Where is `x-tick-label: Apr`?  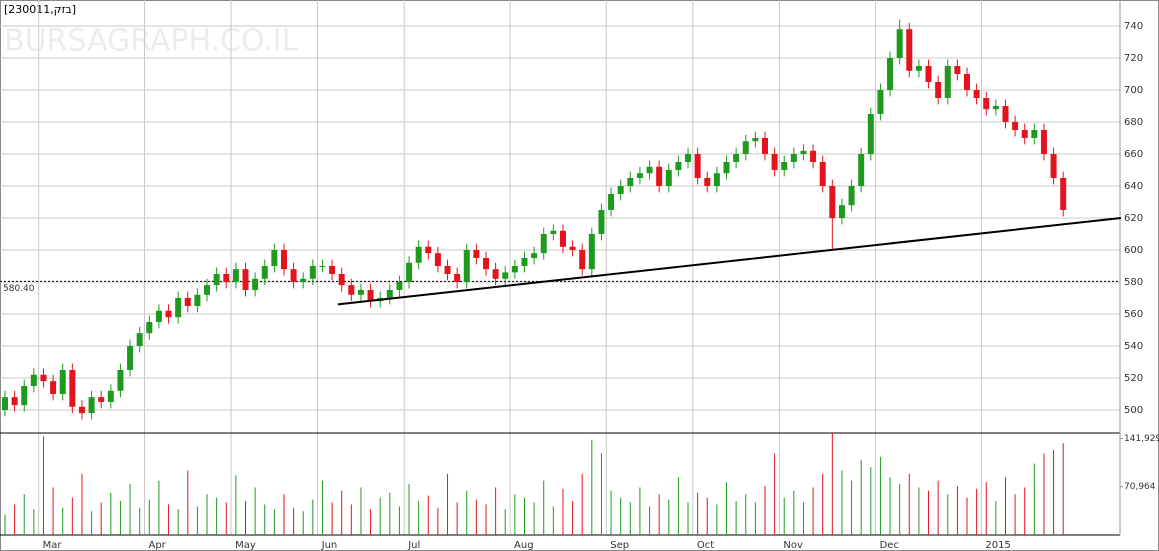
x-tick-label: Apr is located at coordinates (157, 545).